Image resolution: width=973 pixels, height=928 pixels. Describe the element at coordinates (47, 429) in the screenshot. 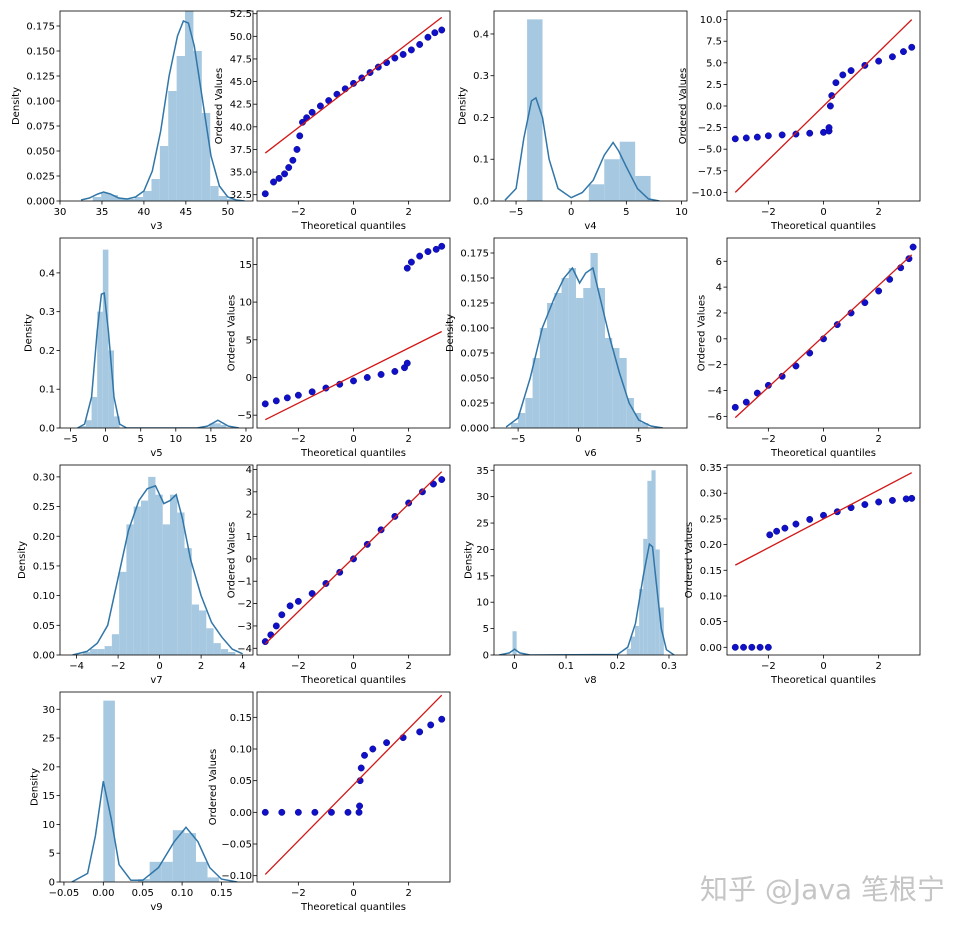

I see `y-tick-label: 0.0` at that location.